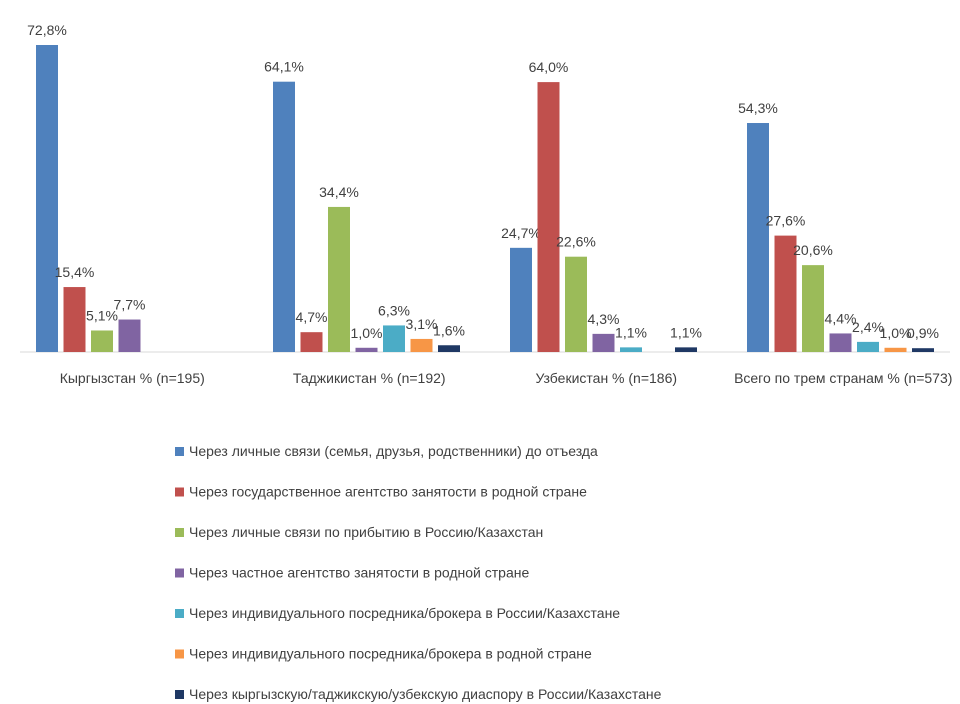 This screenshot has width=960, height=704. What do you see at coordinates (102, 315) in the screenshot?
I see `data-label: 5,1%` at bounding box center [102, 315].